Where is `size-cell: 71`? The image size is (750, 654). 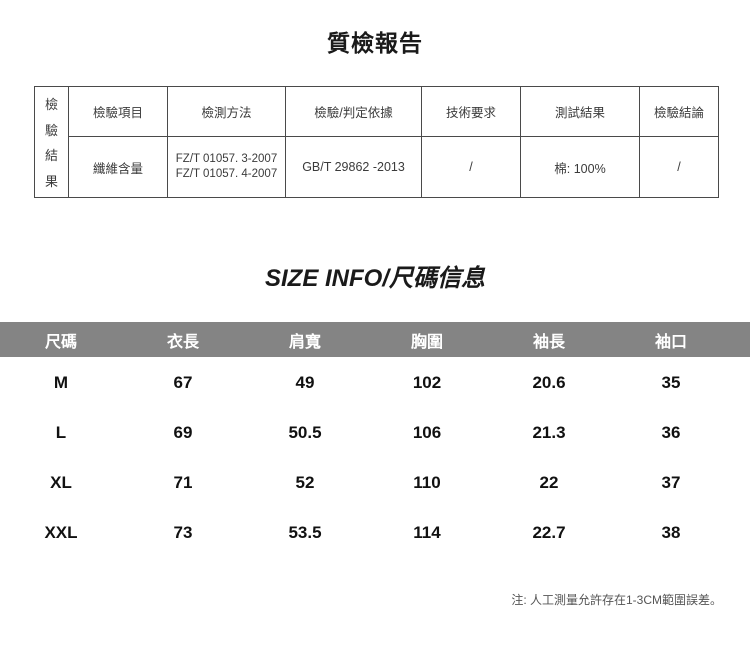 size-cell: 71 is located at coordinates (183, 482).